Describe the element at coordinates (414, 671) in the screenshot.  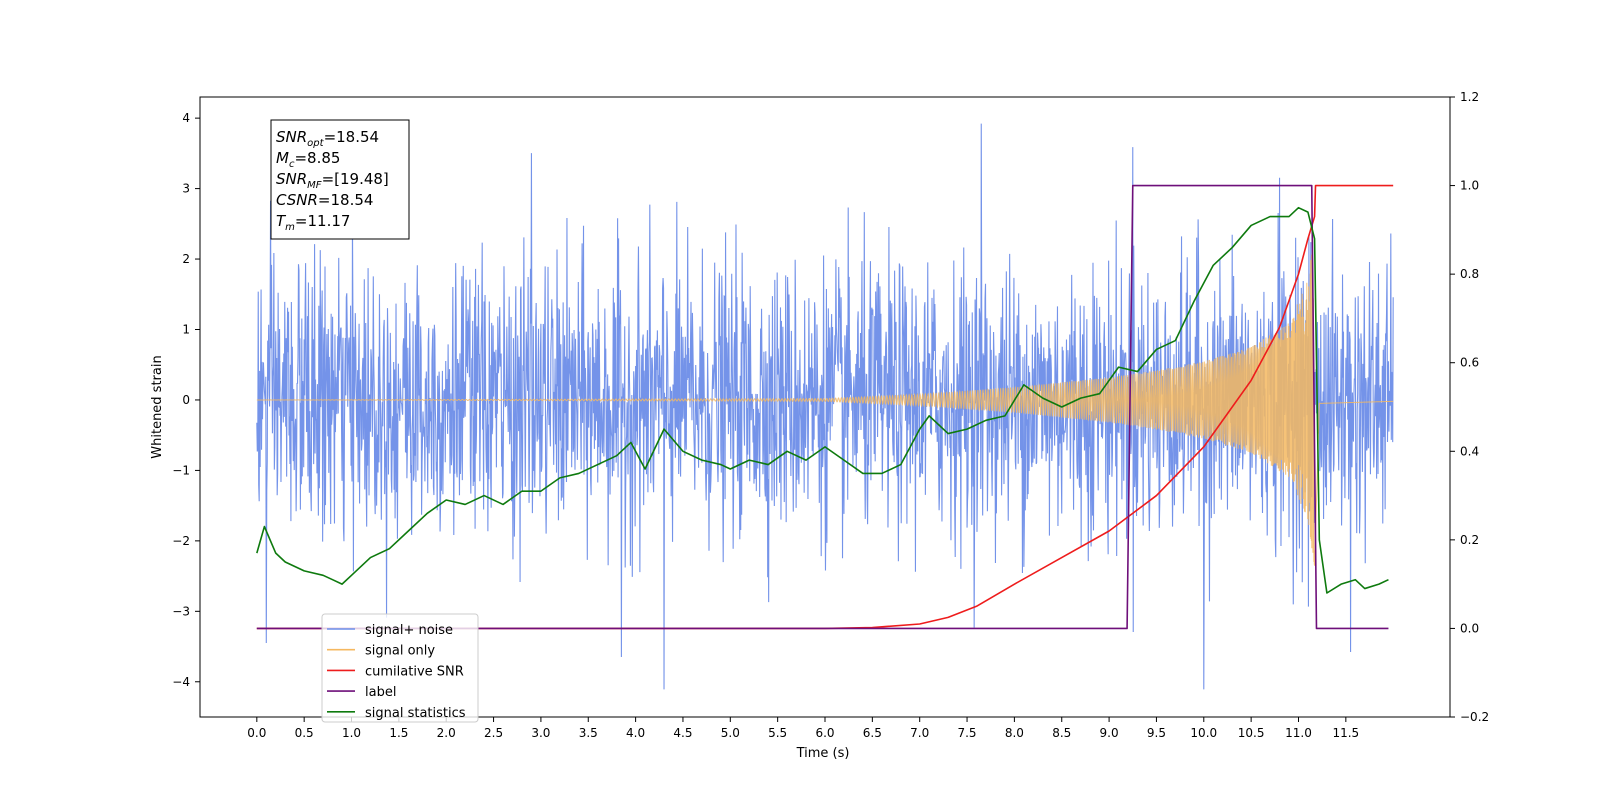
I see `legend-entry-label: cumilative SNR` at that location.